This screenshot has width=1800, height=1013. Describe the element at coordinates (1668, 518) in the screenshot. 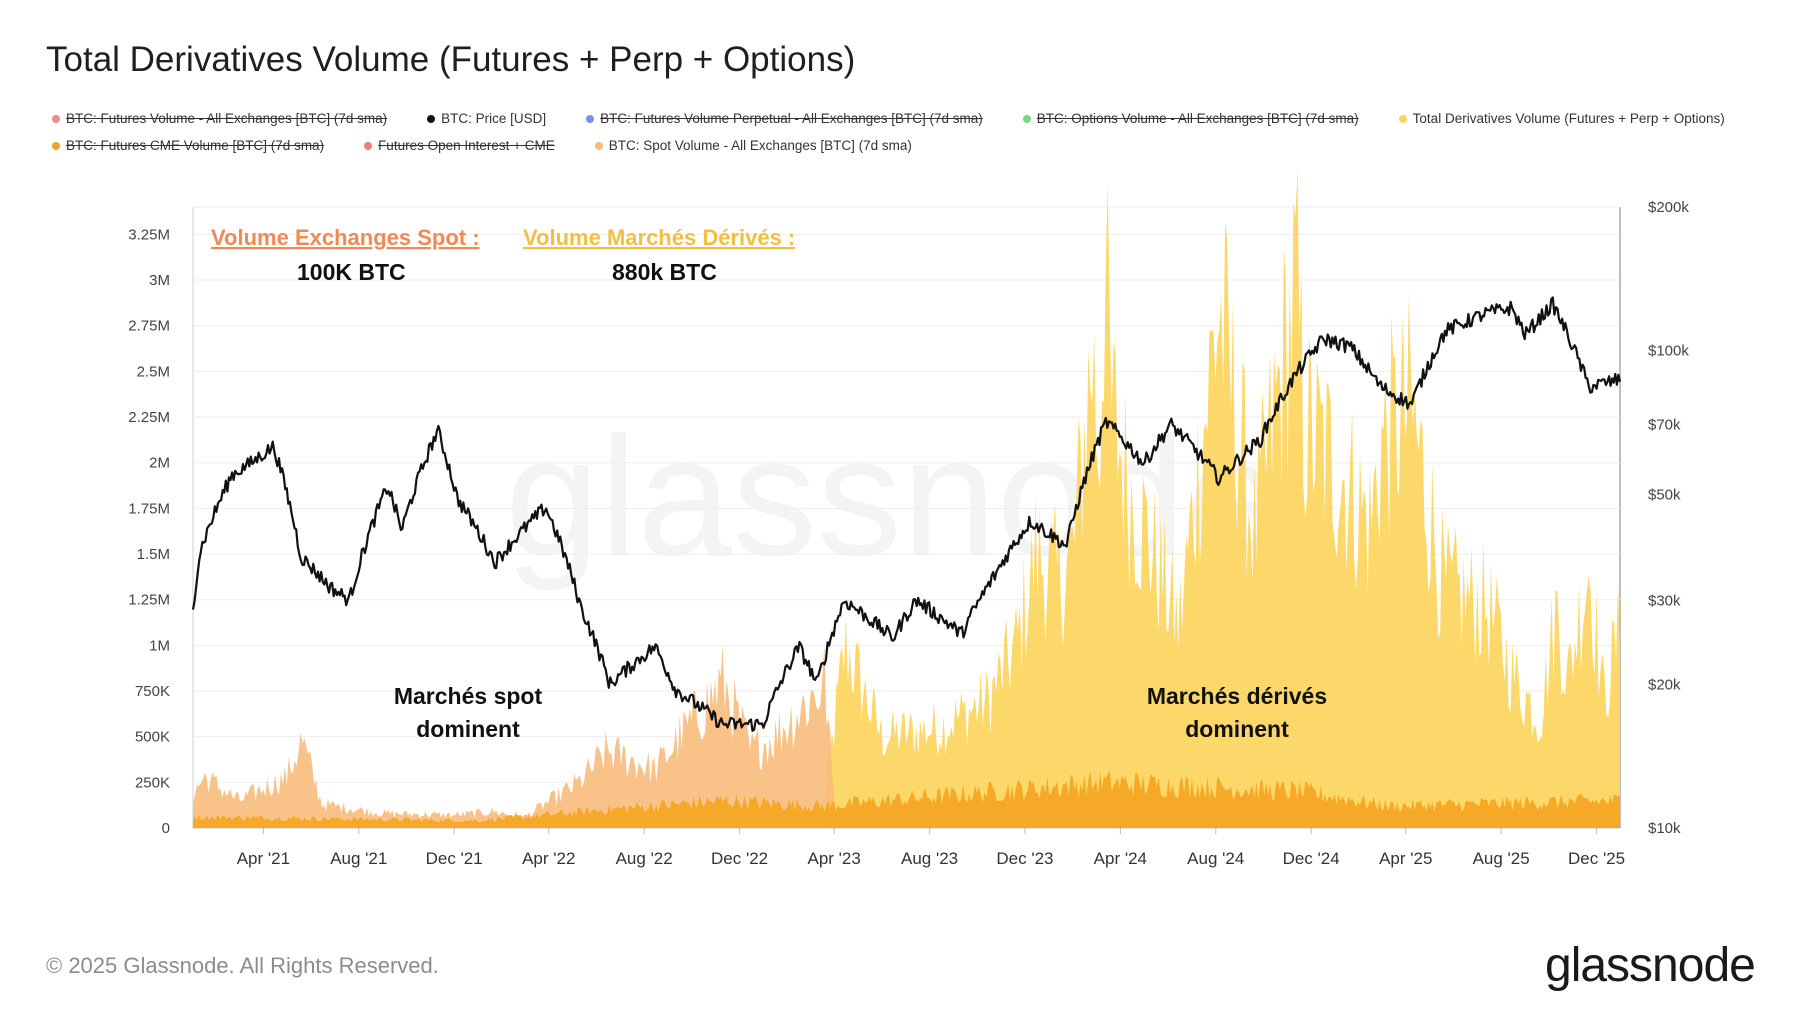

I see `y-axis-right: $10k $20k $30k $50k $70k $100k $200k` at that location.